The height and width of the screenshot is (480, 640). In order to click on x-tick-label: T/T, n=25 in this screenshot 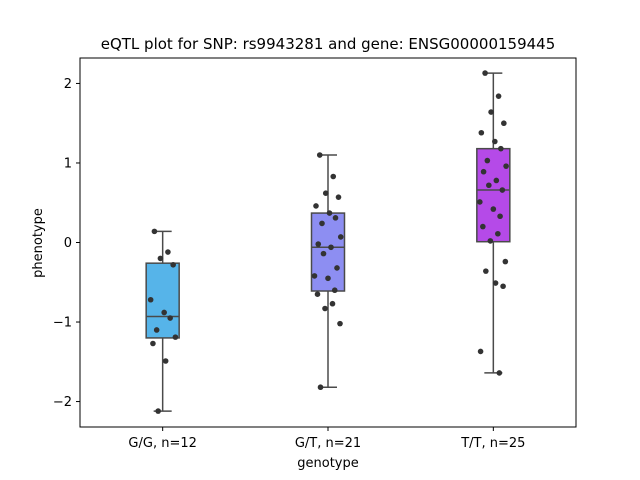, I will do `click(492, 443)`.